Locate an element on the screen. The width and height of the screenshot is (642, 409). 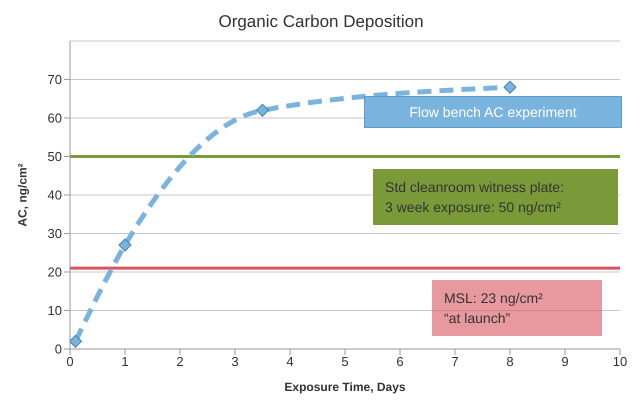
x-axis-title: Exposure Time, Days is located at coordinates (345, 387).